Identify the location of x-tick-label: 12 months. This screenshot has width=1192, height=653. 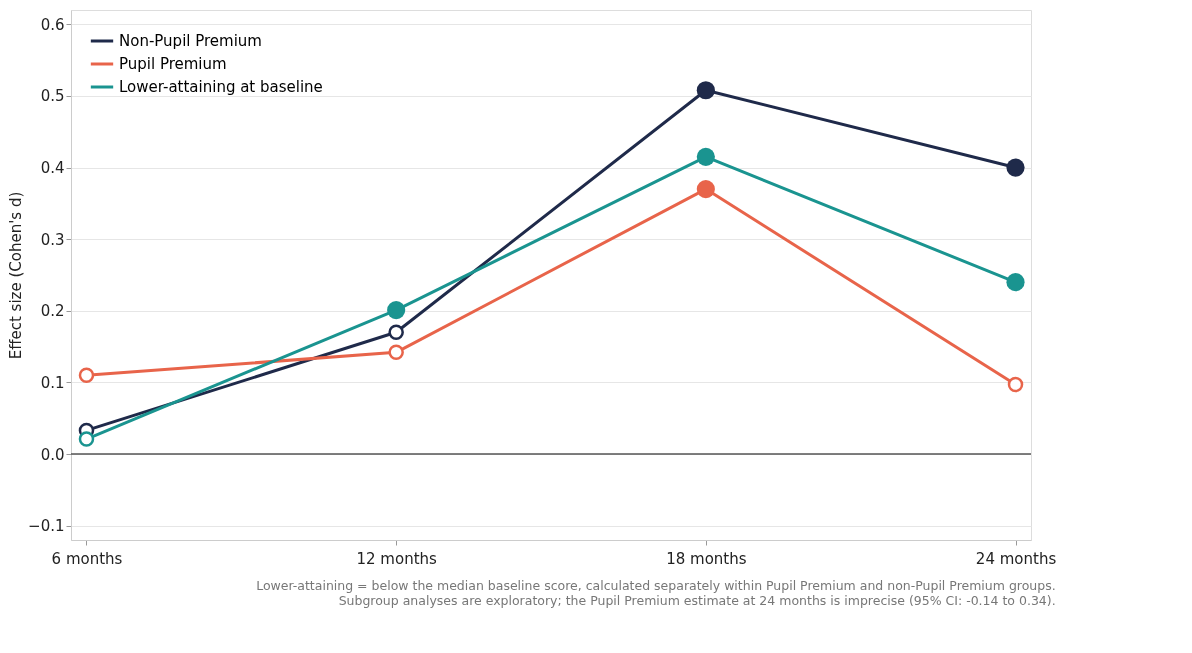
(397, 558).